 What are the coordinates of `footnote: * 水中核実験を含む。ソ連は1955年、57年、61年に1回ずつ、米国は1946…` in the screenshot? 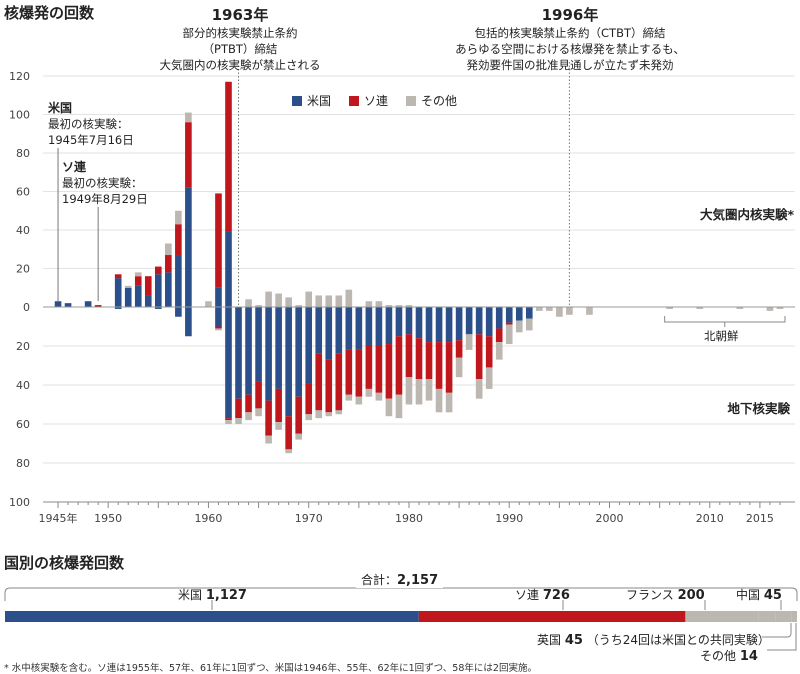 It's located at (270, 668).